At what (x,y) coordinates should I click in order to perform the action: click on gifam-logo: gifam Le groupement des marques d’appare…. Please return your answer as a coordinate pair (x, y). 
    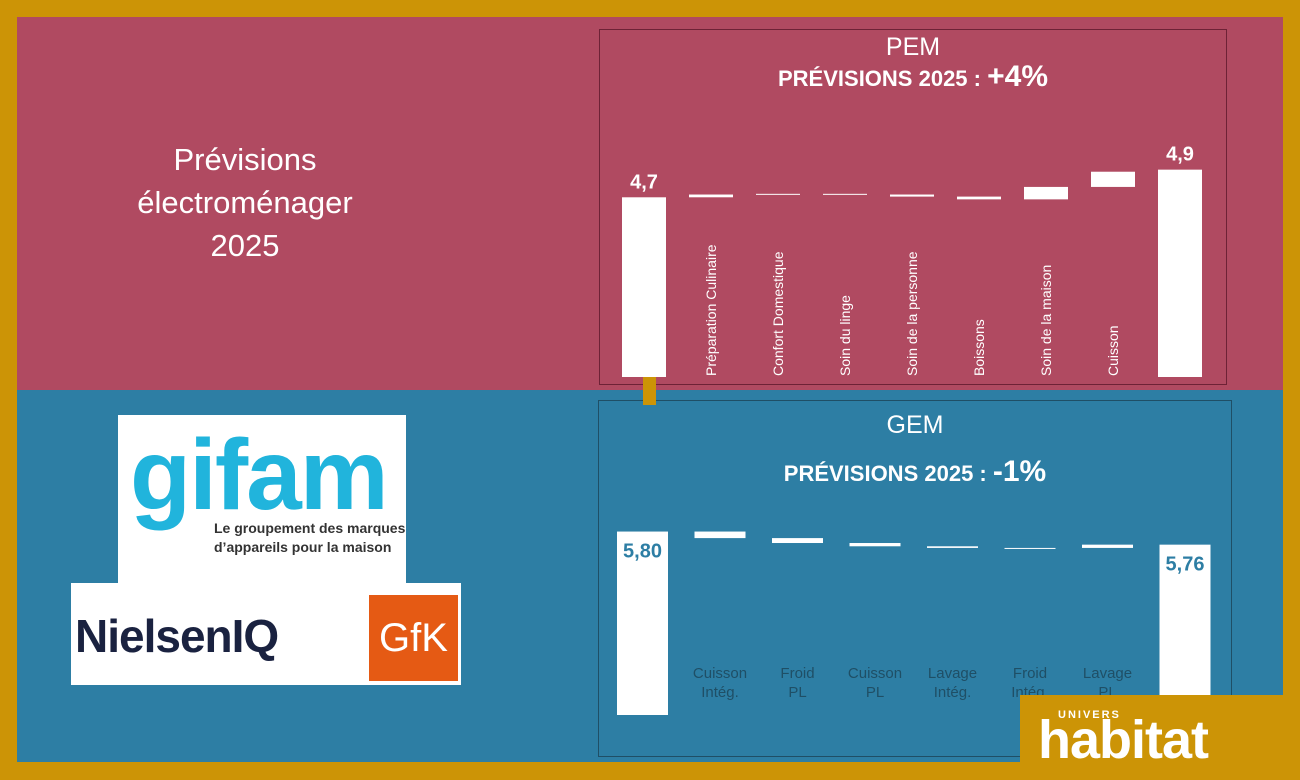
    Looking at the image, I should click on (262, 499).